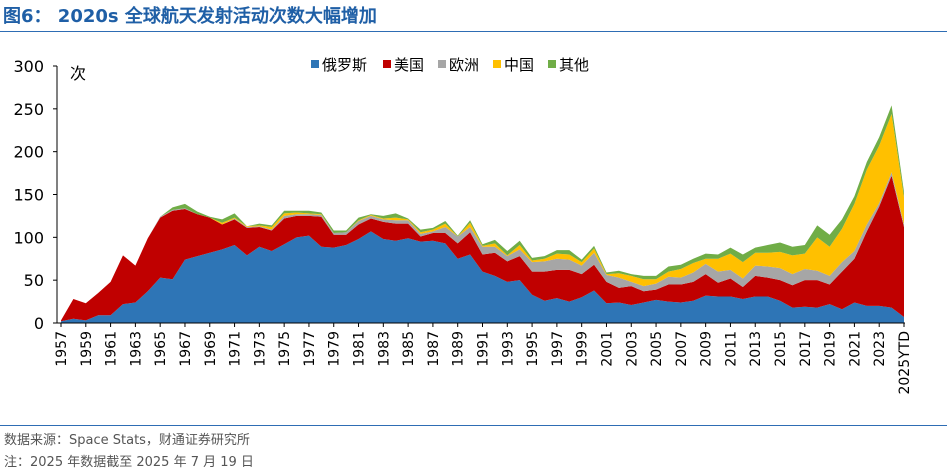 This screenshot has width=947, height=473. Describe the element at coordinates (607, 349) in the screenshot. I see `x-tick-label-2001: 2001` at that location.